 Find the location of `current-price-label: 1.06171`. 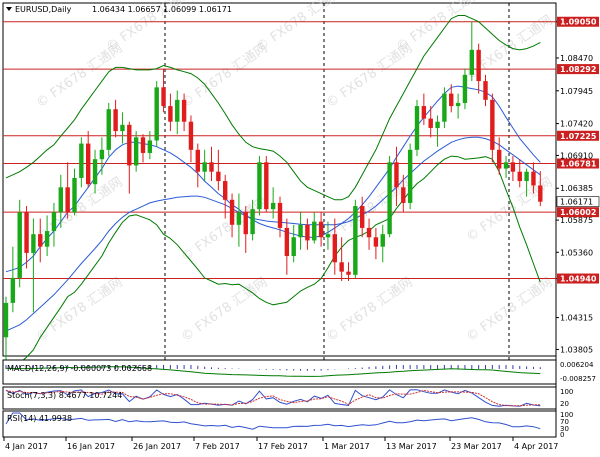

current-price-label: 1.06171 is located at coordinates (576, 202).